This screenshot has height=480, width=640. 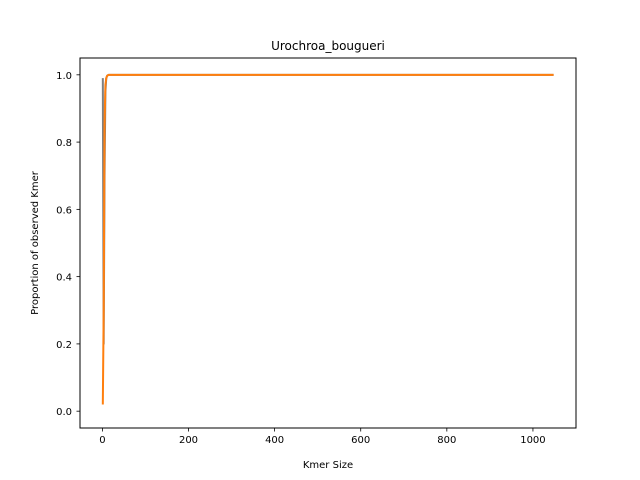 I want to click on x-tick-label: 400, so click(x=274, y=440).